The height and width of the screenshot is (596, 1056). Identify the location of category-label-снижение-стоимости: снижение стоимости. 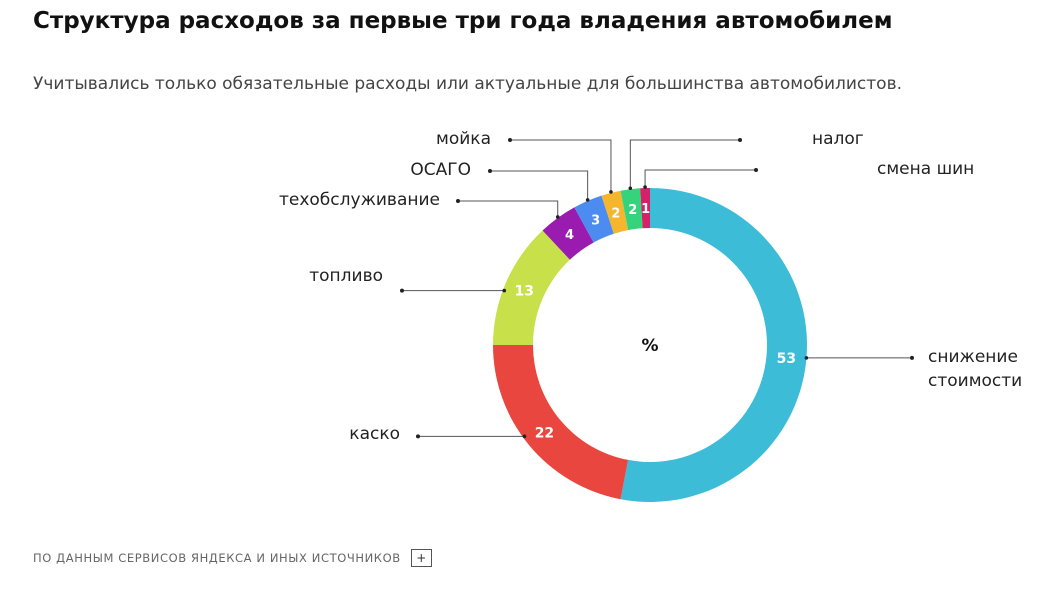
(975, 369).